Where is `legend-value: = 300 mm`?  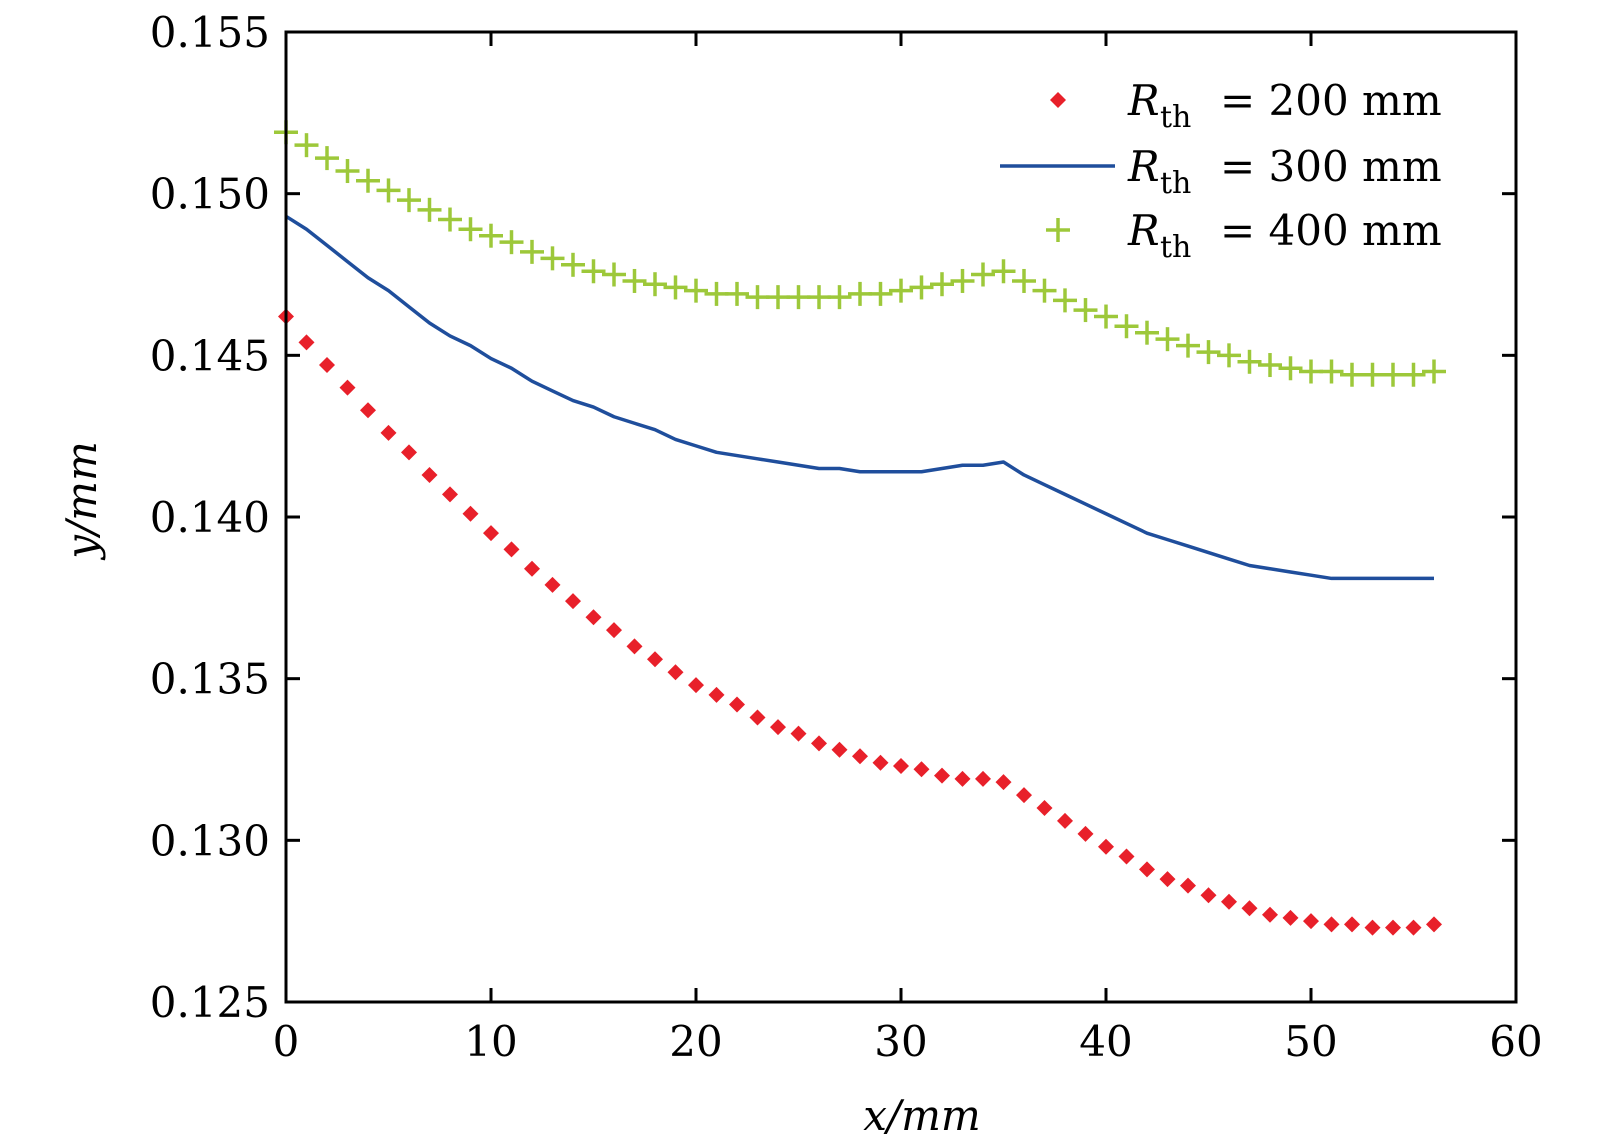 legend-value: = 300 mm is located at coordinates (1331, 166).